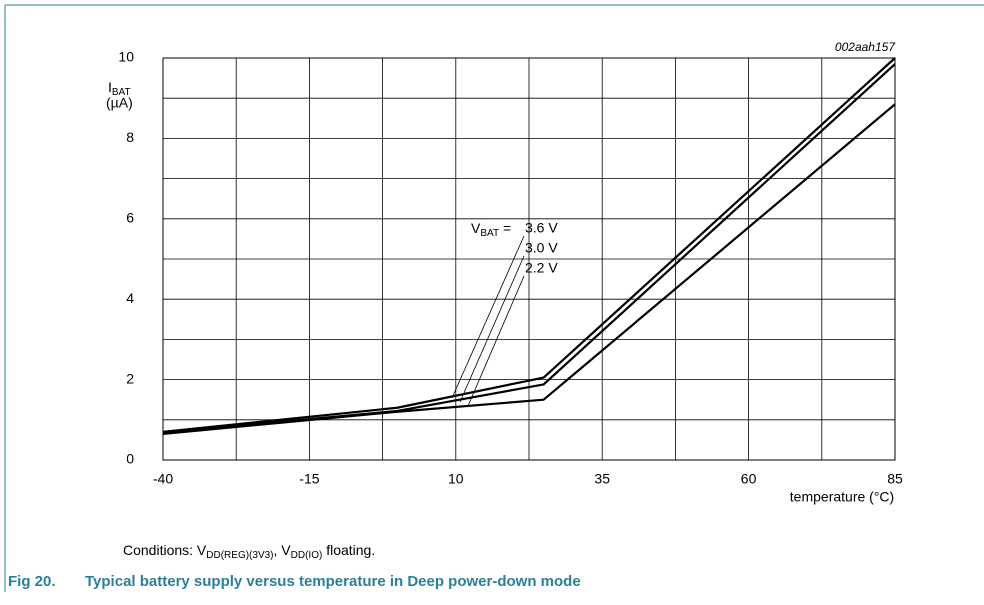 The height and width of the screenshot is (605, 984). Describe the element at coordinates (749, 479) in the screenshot. I see `x-tick-label: 60` at that location.